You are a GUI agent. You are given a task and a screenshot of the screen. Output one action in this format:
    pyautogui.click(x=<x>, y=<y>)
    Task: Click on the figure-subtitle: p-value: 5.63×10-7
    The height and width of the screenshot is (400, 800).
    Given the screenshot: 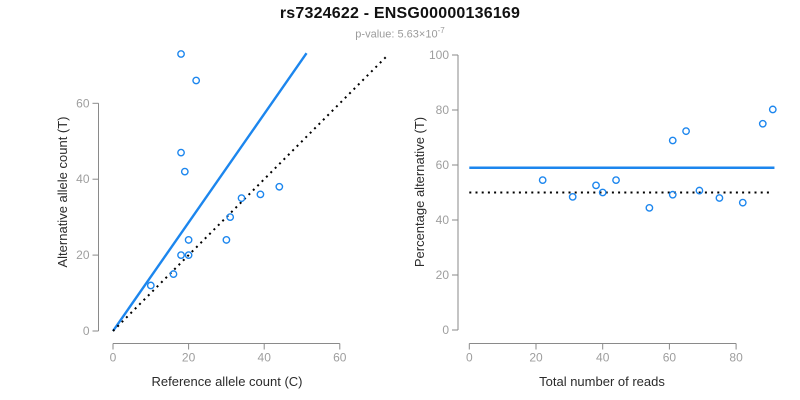 What is the action you would take?
    pyautogui.click(x=400, y=33)
    